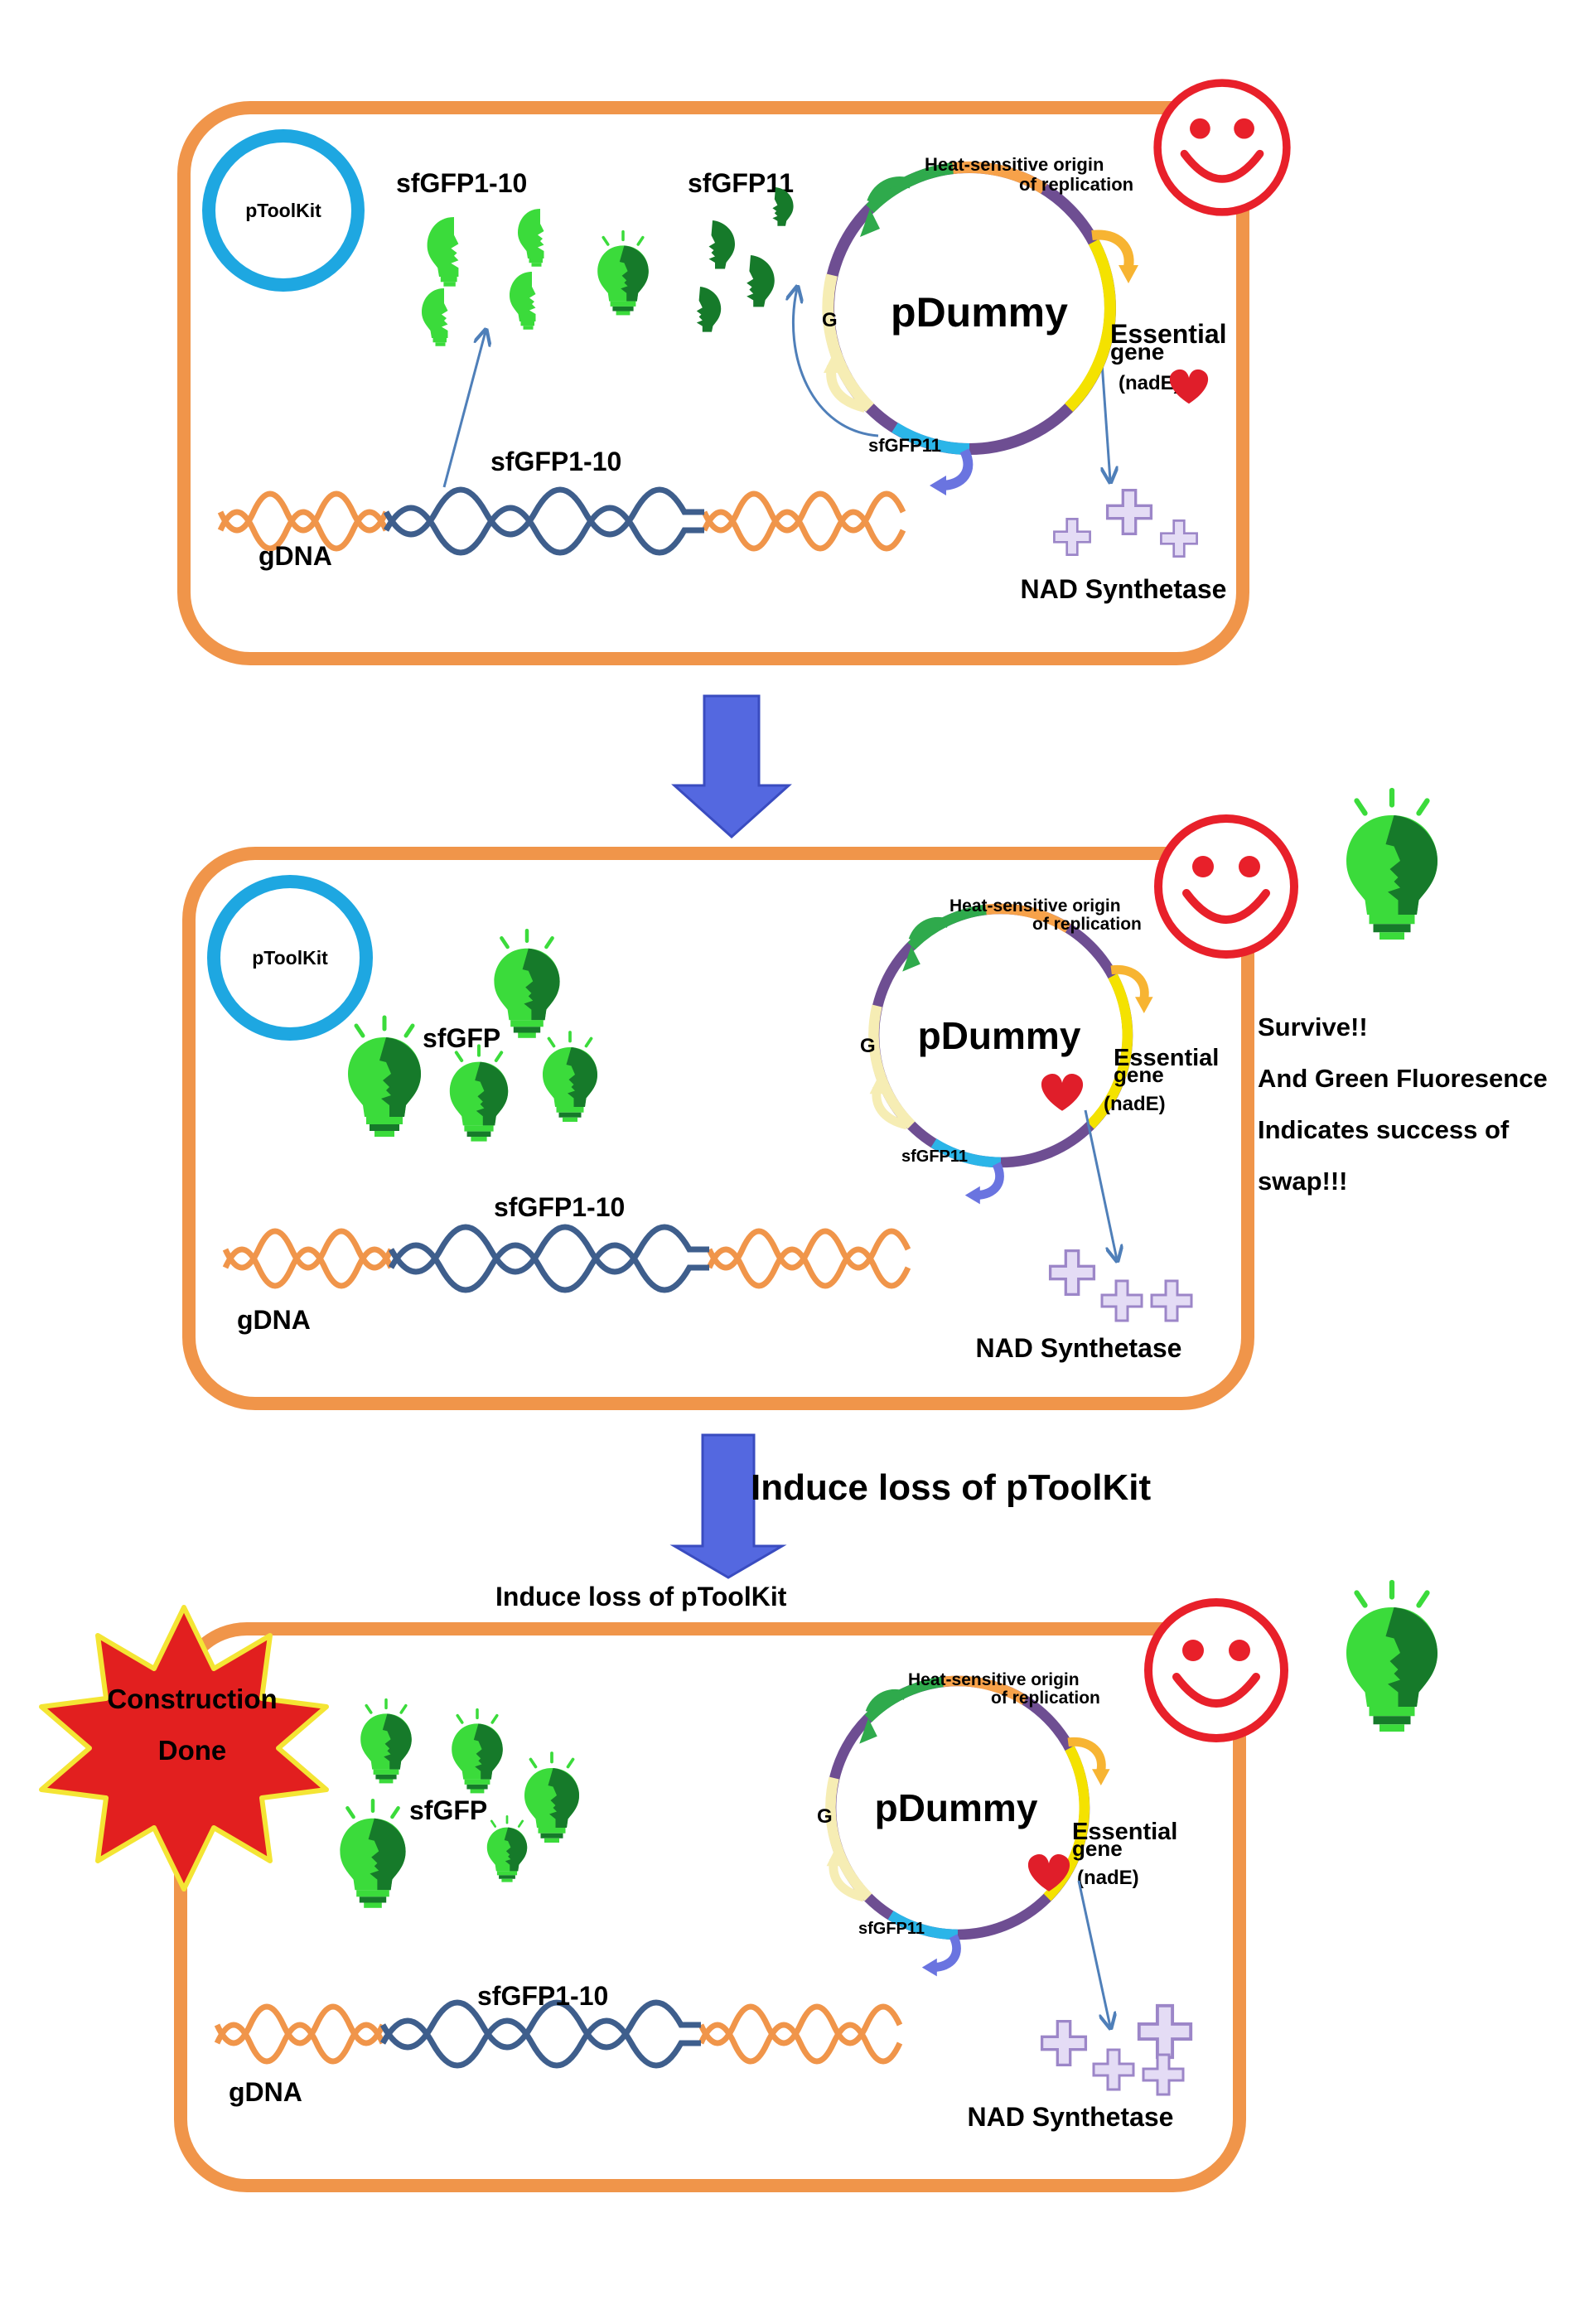 The height and width of the screenshot is (2324, 1580). What do you see at coordinates (1303, 1182) in the screenshot?
I see `side-note-line4: swap!!!` at bounding box center [1303, 1182].